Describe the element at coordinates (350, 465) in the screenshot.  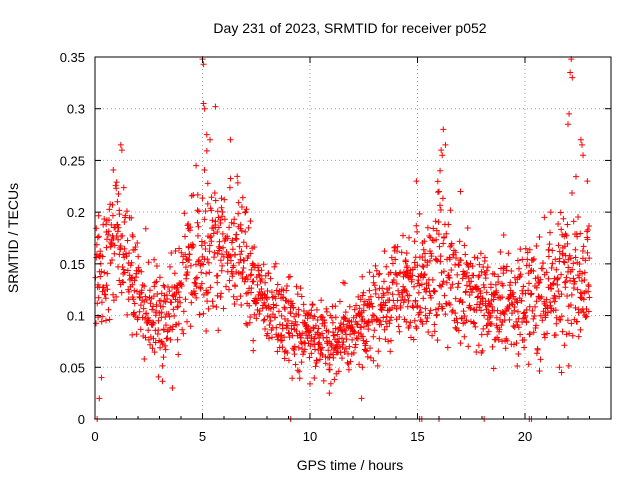
I see `x-axis-label: GPS time / hours` at that location.